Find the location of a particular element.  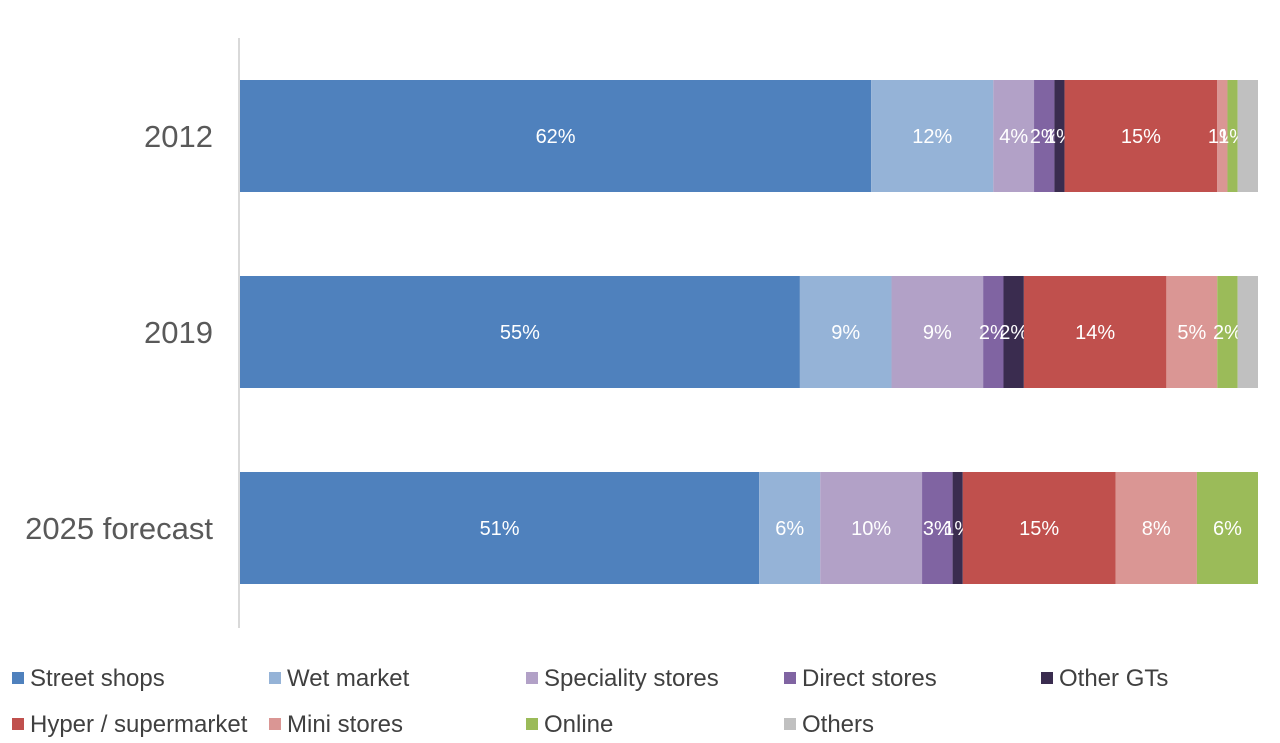

legend-swatch-speciality-stores is located at coordinates (532, 678).